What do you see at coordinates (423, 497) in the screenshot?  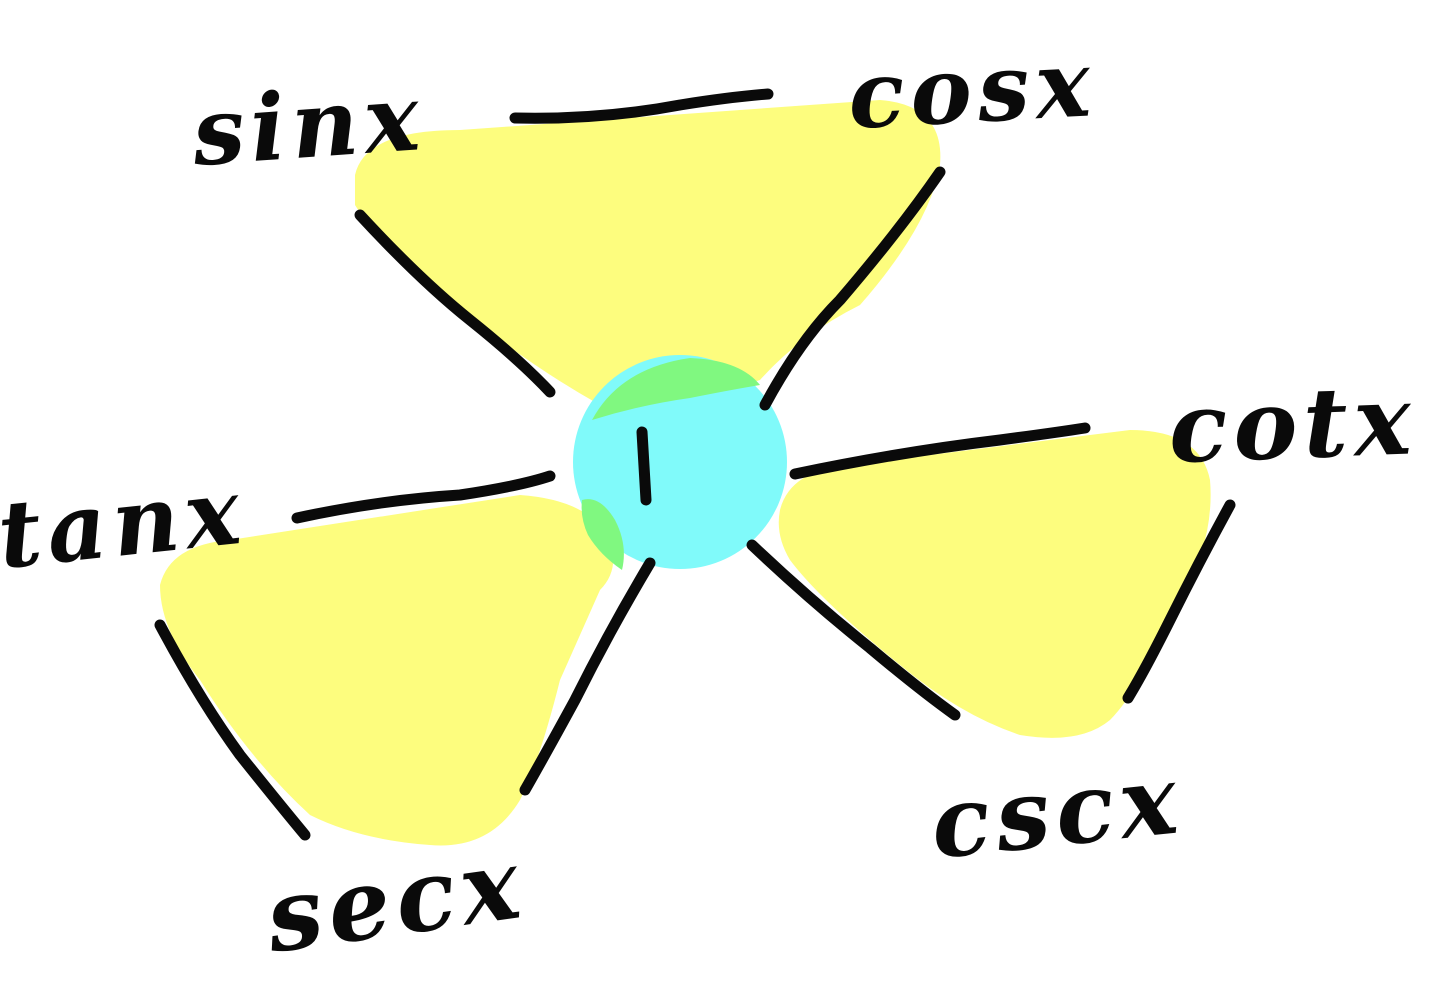 I see `line-tan-center` at bounding box center [423, 497].